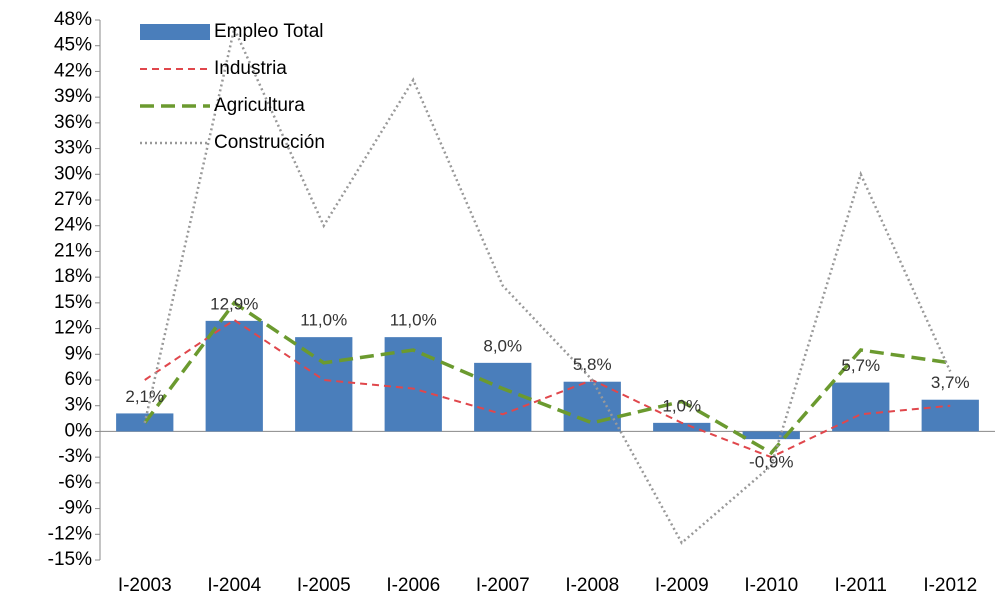 Image resolution: width=998 pixels, height=598 pixels. What do you see at coordinates (259, 105) in the screenshot?
I see `legend-label: Agricultura` at bounding box center [259, 105].